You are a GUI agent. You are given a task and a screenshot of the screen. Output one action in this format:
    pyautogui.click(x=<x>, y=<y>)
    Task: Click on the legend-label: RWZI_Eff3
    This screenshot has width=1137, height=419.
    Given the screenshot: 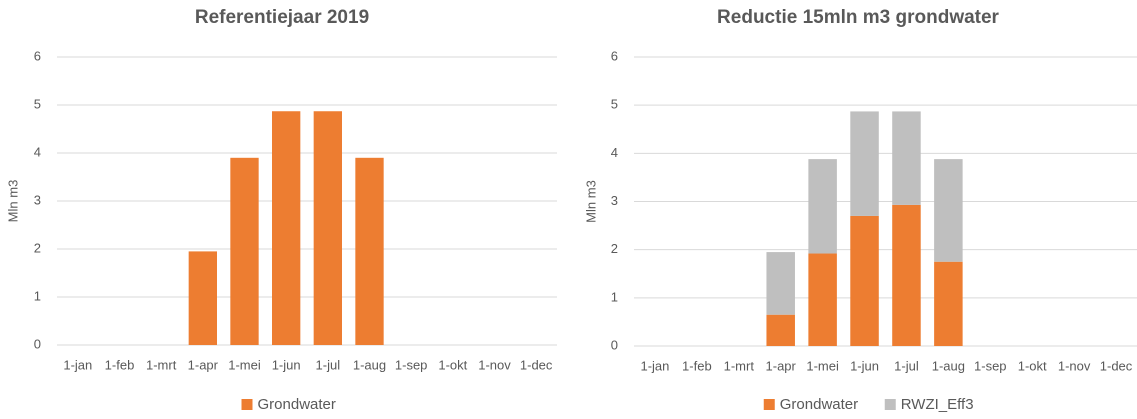 What is the action you would take?
    pyautogui.click(x=937, y=404)
    